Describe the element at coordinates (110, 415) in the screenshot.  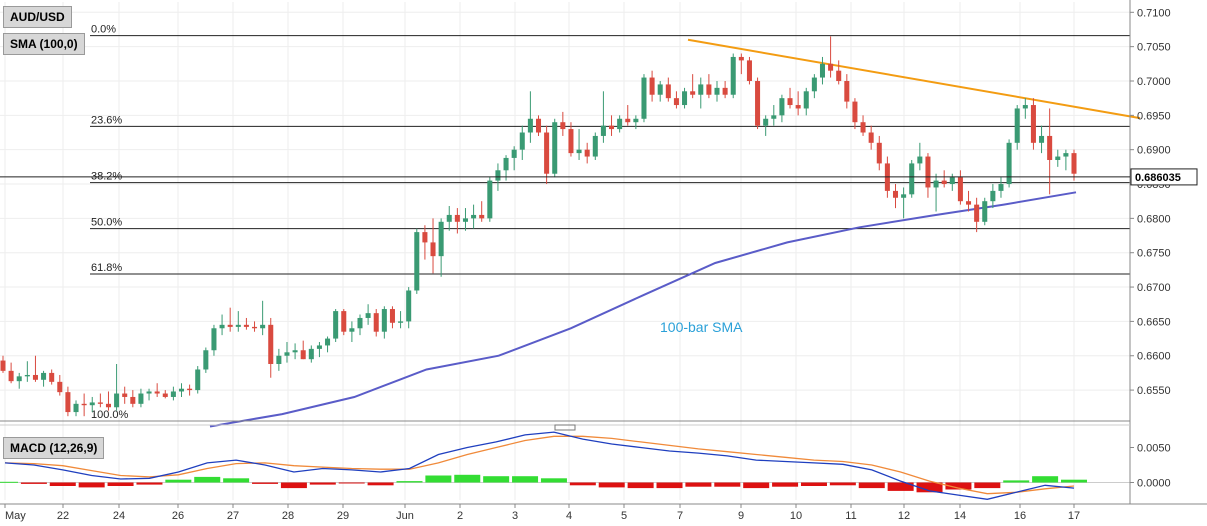
I see `fib-level-label: 100.0%` at that location.